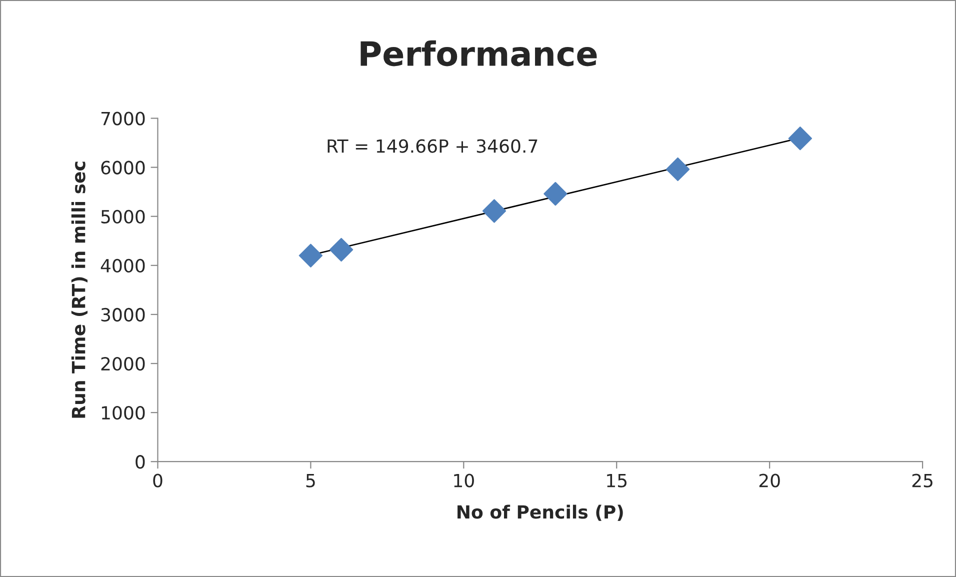 This screenshot has width=956, height=577. Describe the element at coordinates (140, 462) in the screenshot. I see `y-tick-label: 0` at that location.